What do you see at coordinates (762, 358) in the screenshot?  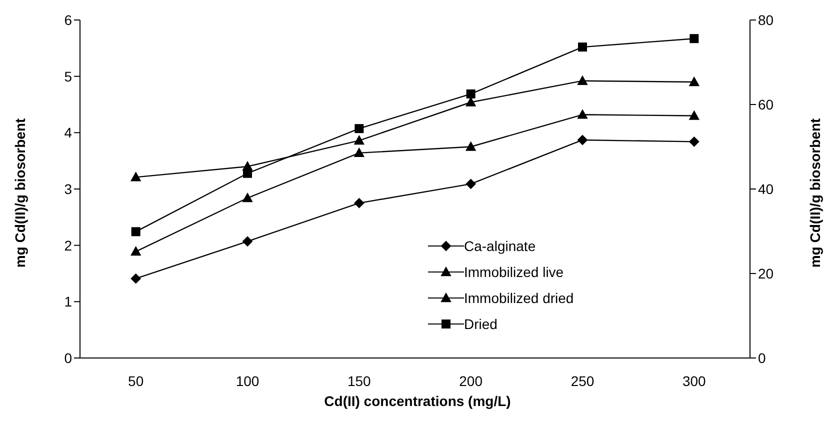 I see `y2-tick-label: 0` at bounding box center [762, 358].